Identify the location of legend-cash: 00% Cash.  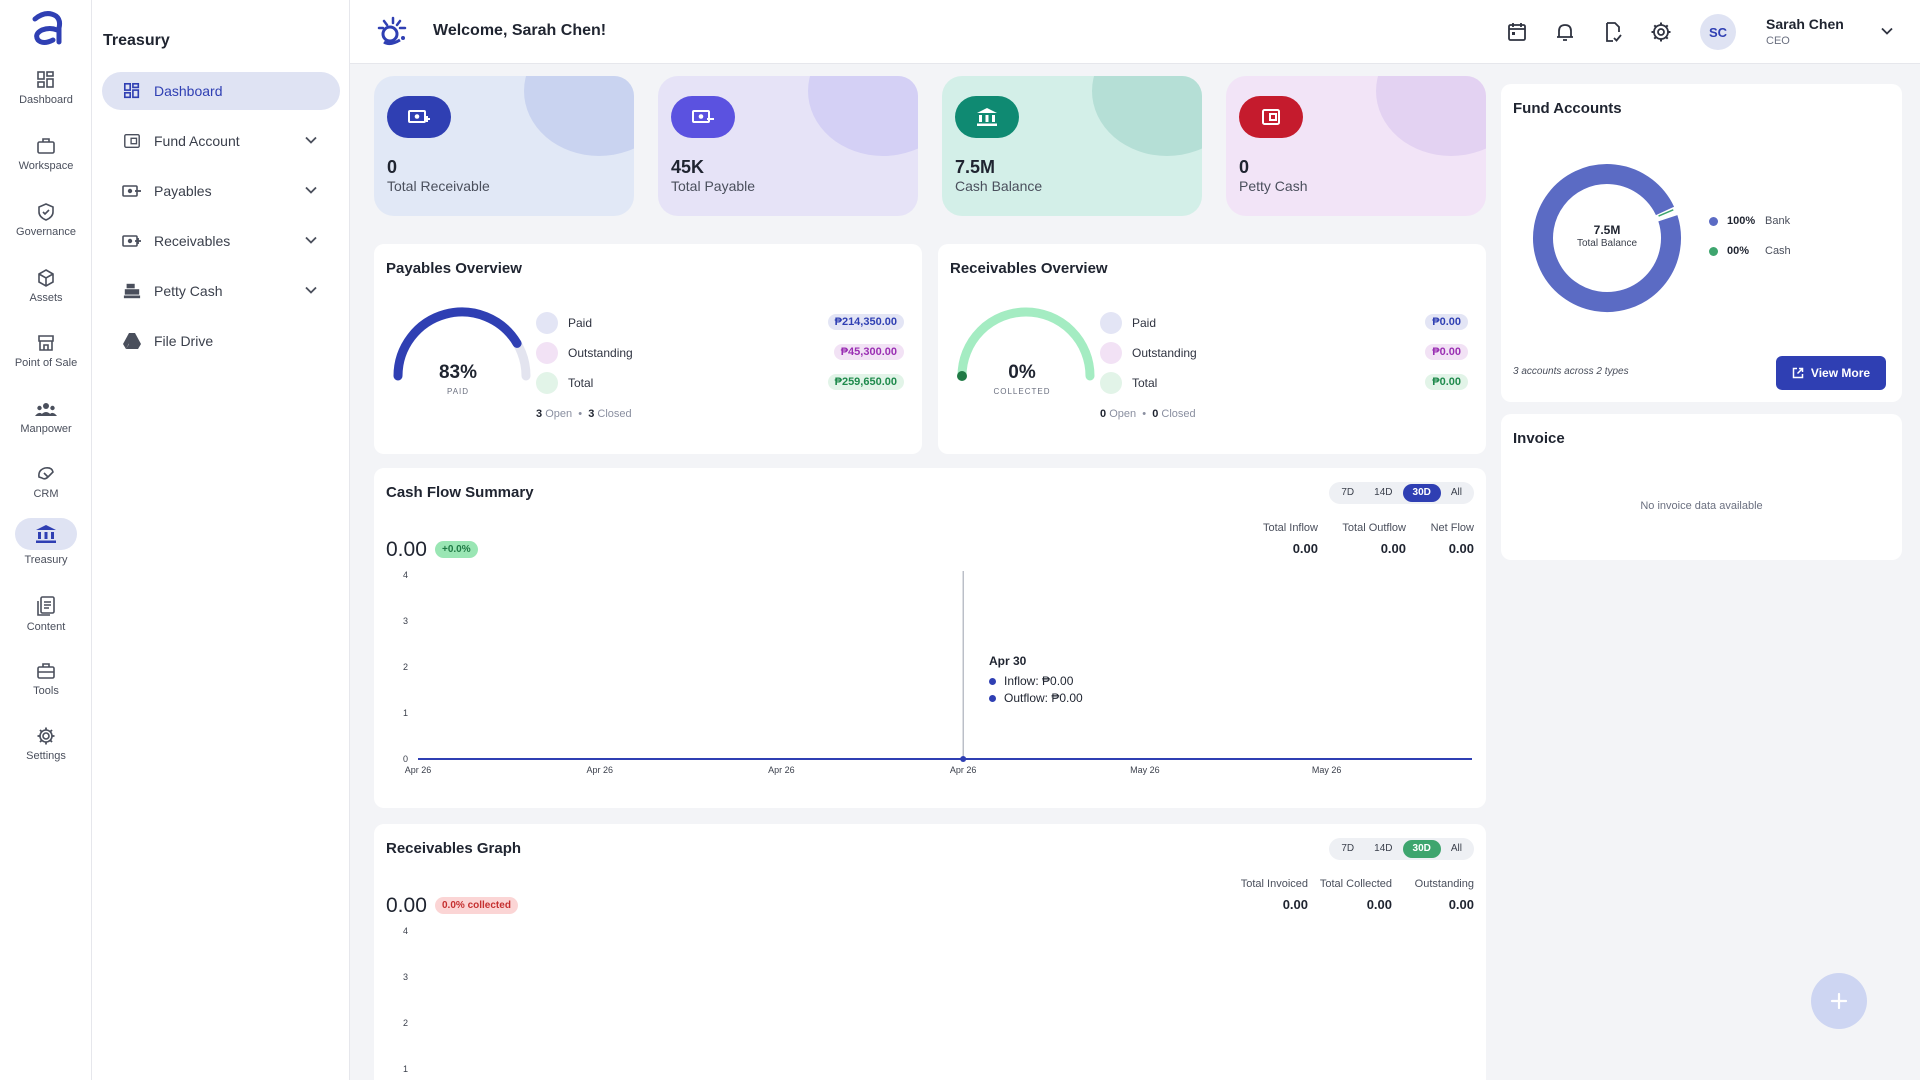
(1750, 251).